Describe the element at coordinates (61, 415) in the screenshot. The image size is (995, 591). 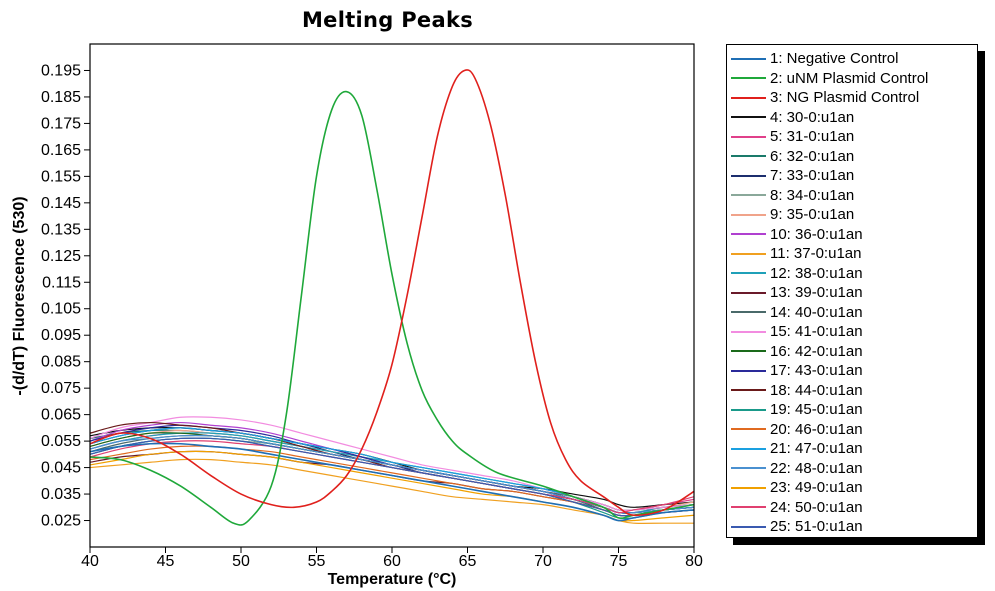
I see `y-tick-label: 0.065` at that location.